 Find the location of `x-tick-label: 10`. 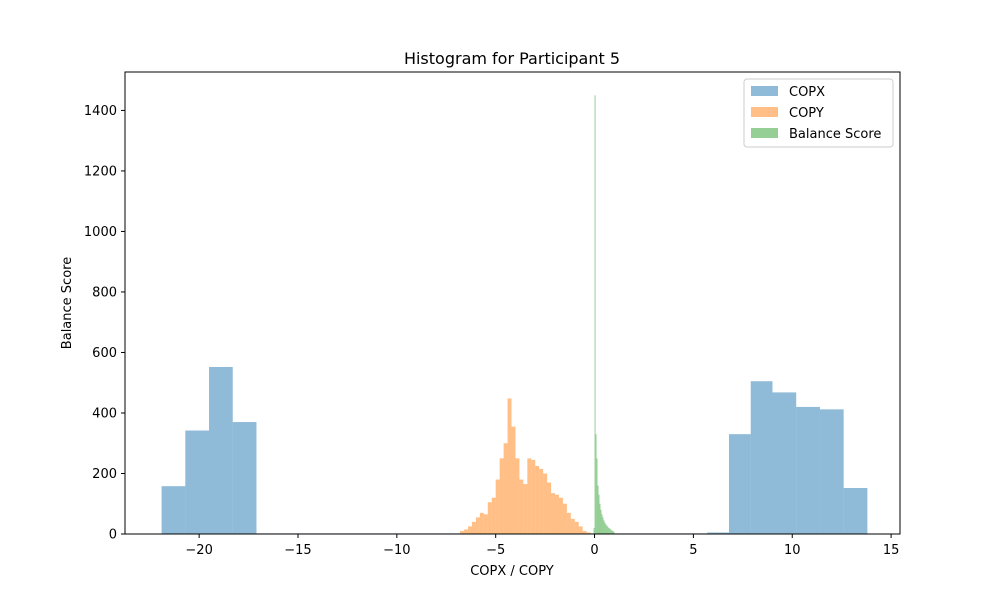

x-tick-label: 10 is located at coordinates (792, 550).